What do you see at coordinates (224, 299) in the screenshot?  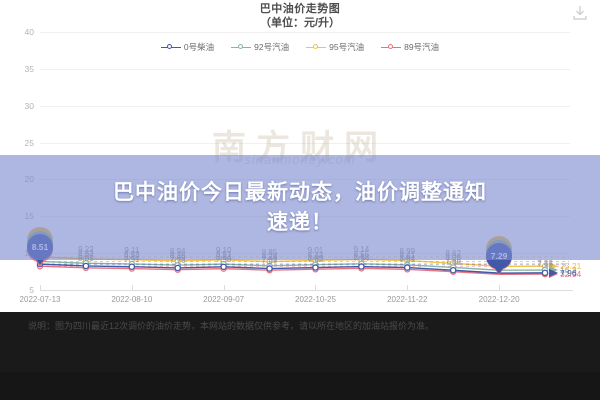 I see `x-axis-tick-label: 2022-09-07` at bounding box center [224, 299].